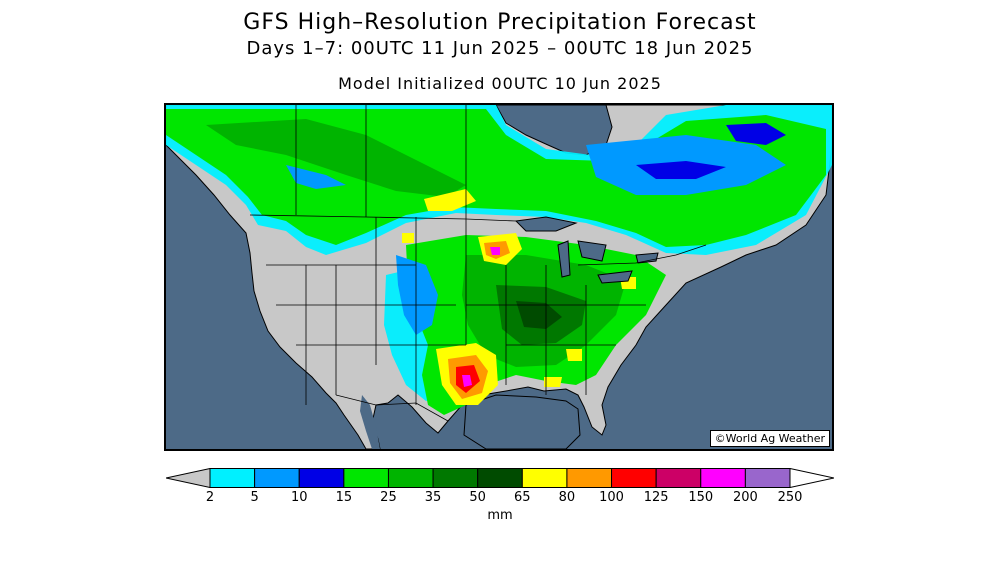  What do you see at coordinates (433, 497) in the screenshot?
I see `legend-tick-label: 35` at bounding box center [433, 497].